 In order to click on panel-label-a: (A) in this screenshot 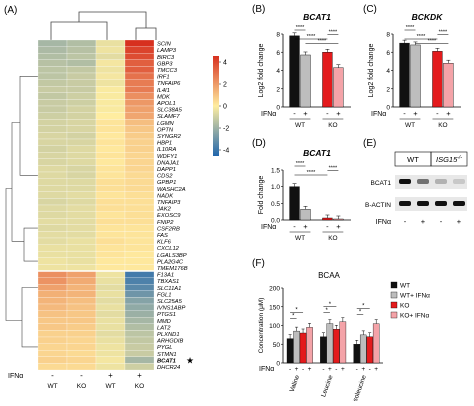, I will do `click(10, 10)`.